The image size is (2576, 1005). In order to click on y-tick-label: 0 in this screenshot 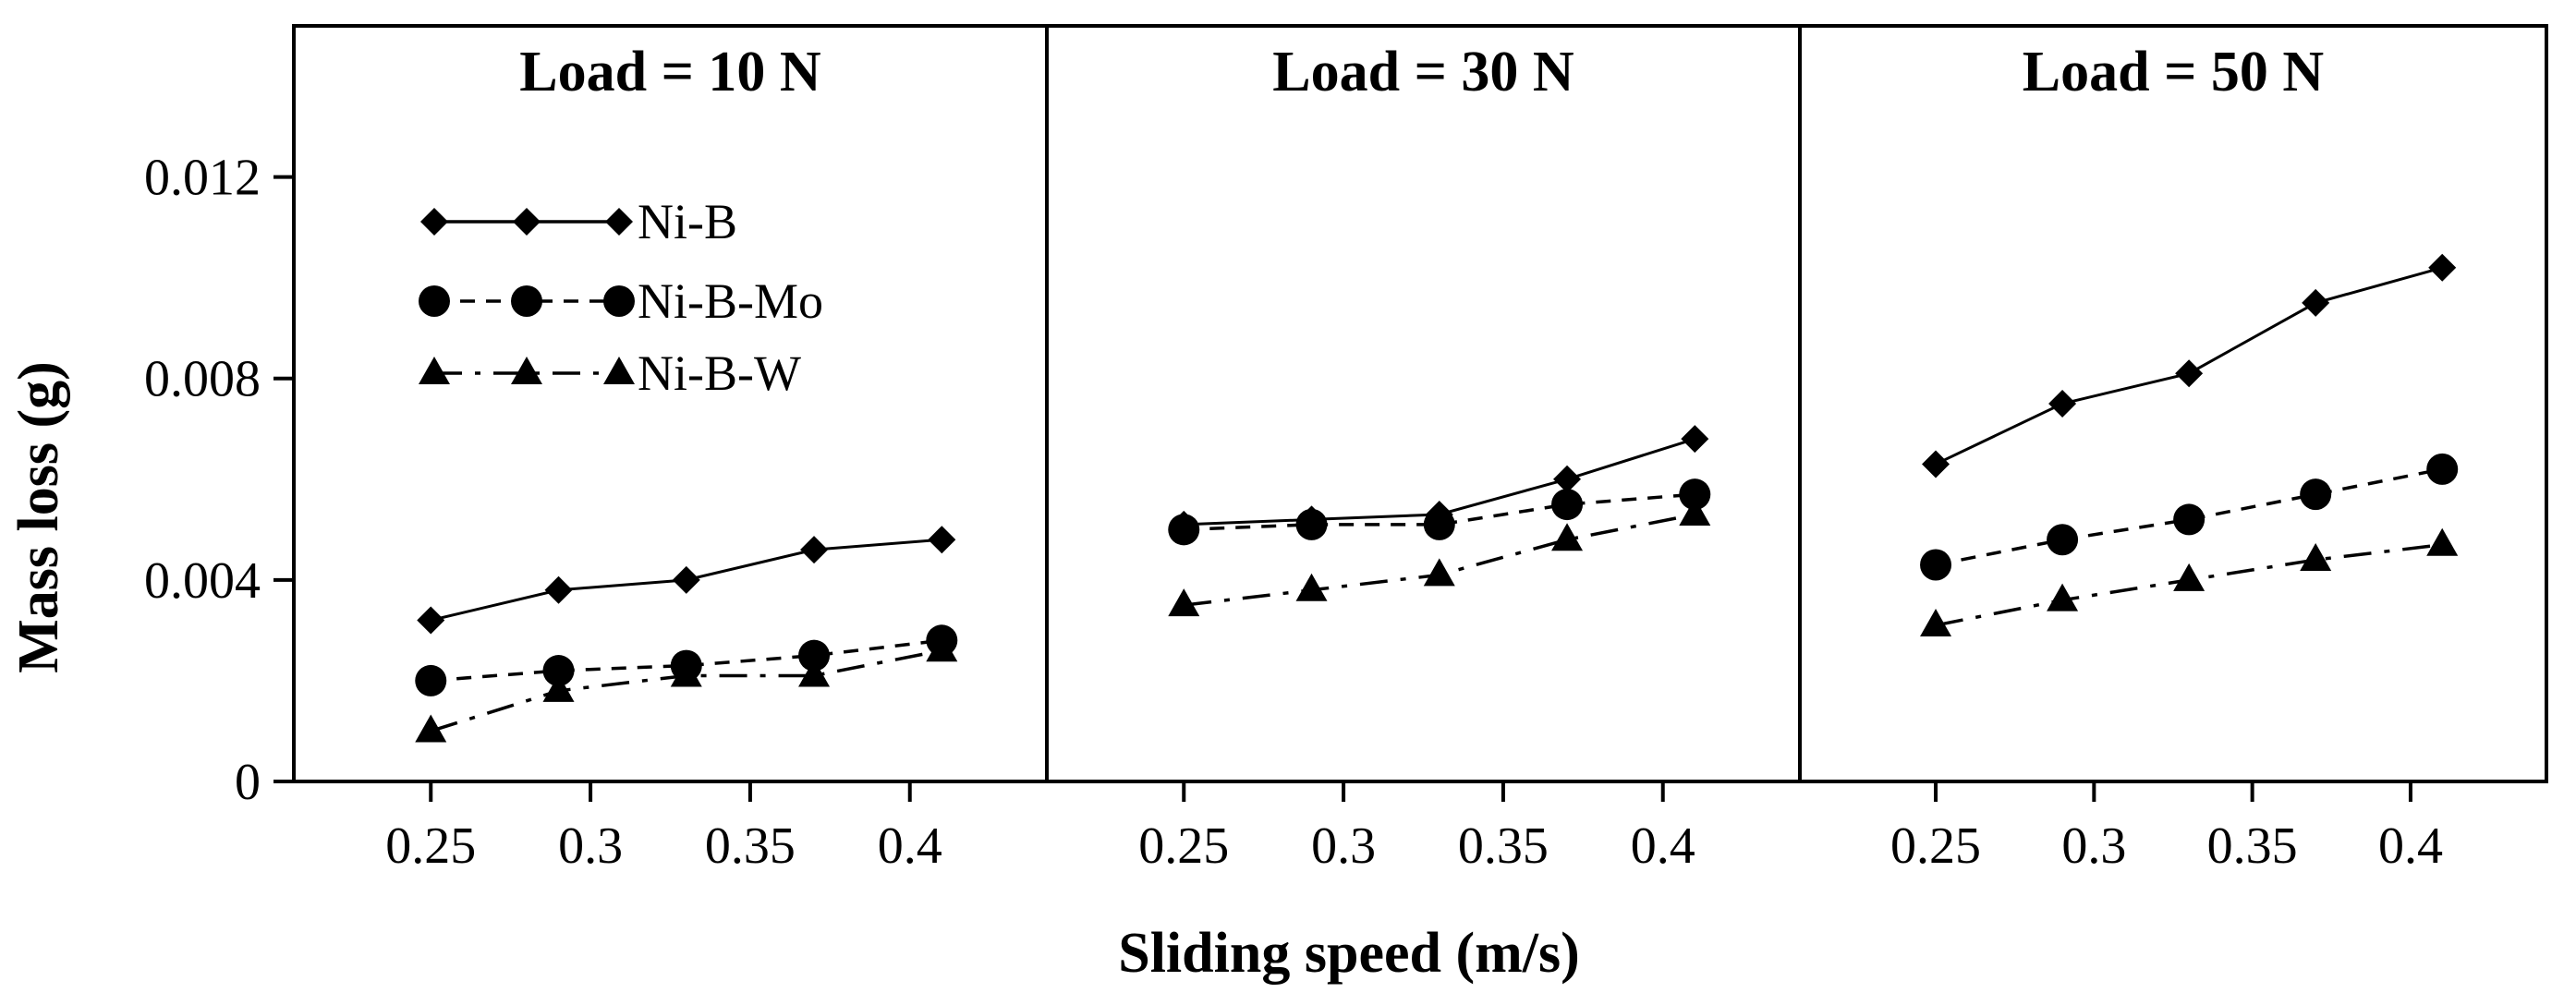, I will do `click(248, 782)`.